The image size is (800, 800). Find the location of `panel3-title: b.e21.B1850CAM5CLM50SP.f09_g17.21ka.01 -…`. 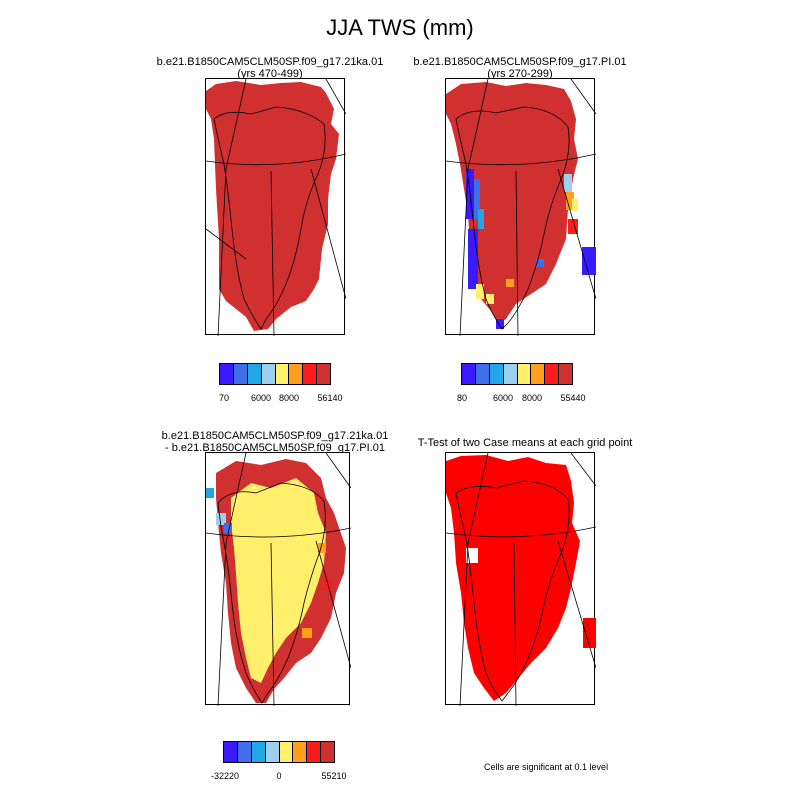

panel3-title: b.e21.B1850CAM5CLM50SP.f09_g17.21ka.01 -… is located at coordinates (275, 442).